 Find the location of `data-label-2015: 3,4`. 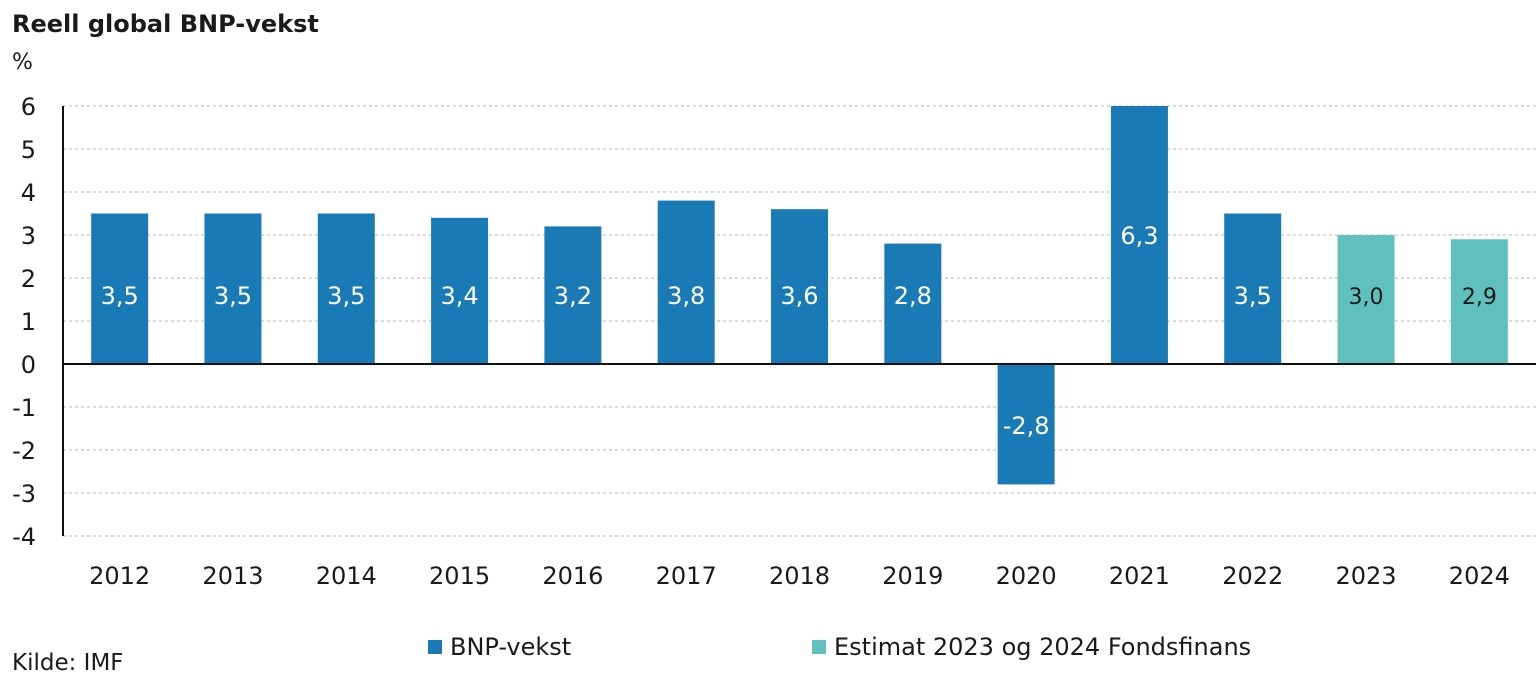

data-label-2015: 3,4 is located at coordinates (459, 296).